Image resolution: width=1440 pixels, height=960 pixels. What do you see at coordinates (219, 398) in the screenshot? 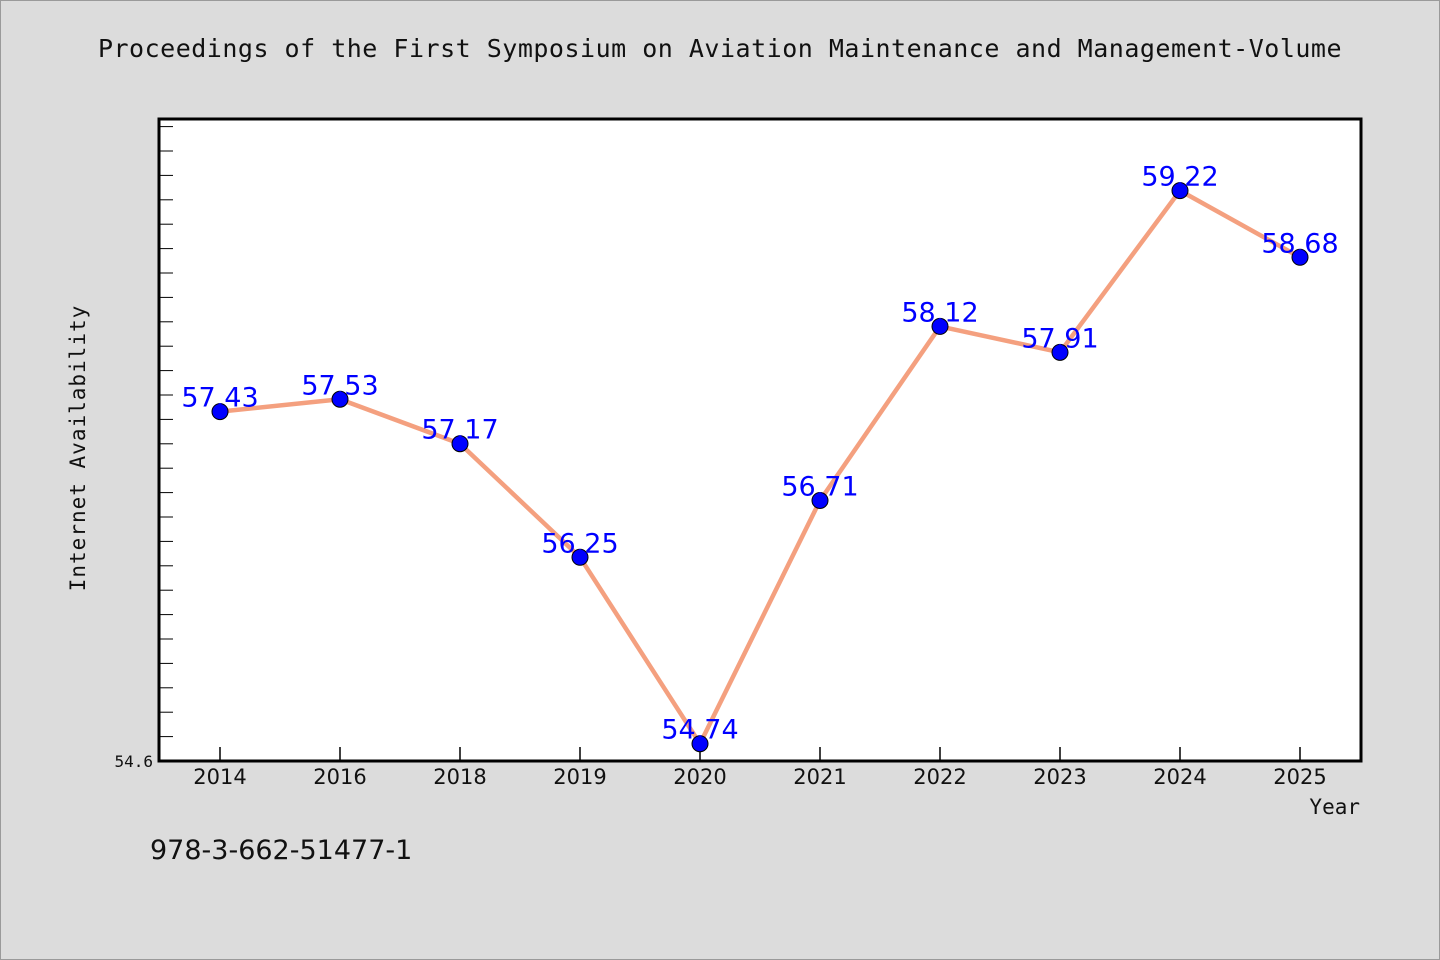
I see `data-label: 57.43` at bounding box center [219, 398].